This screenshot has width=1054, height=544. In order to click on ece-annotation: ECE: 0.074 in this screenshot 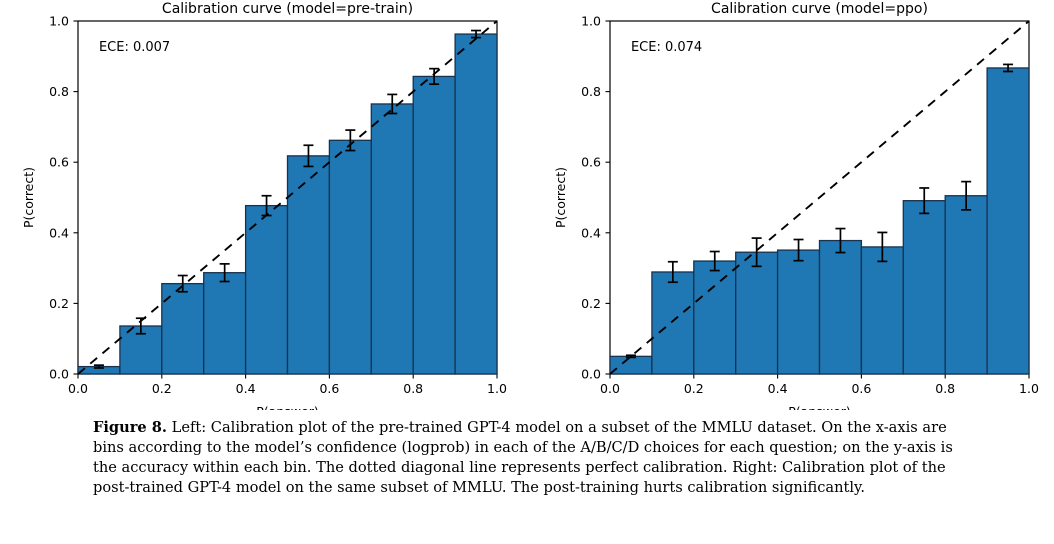, I will do `click(666, 47)`.